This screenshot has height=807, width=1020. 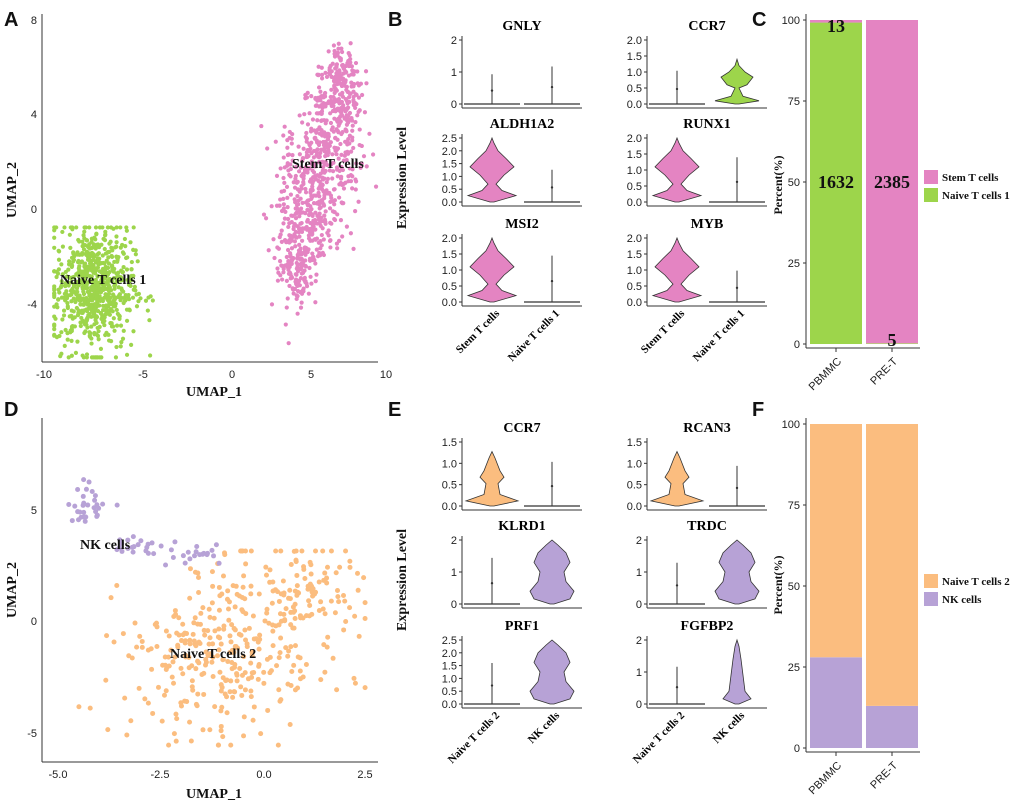 I want to click on bar-ytick-label: 75, so click(x=794, y=102).